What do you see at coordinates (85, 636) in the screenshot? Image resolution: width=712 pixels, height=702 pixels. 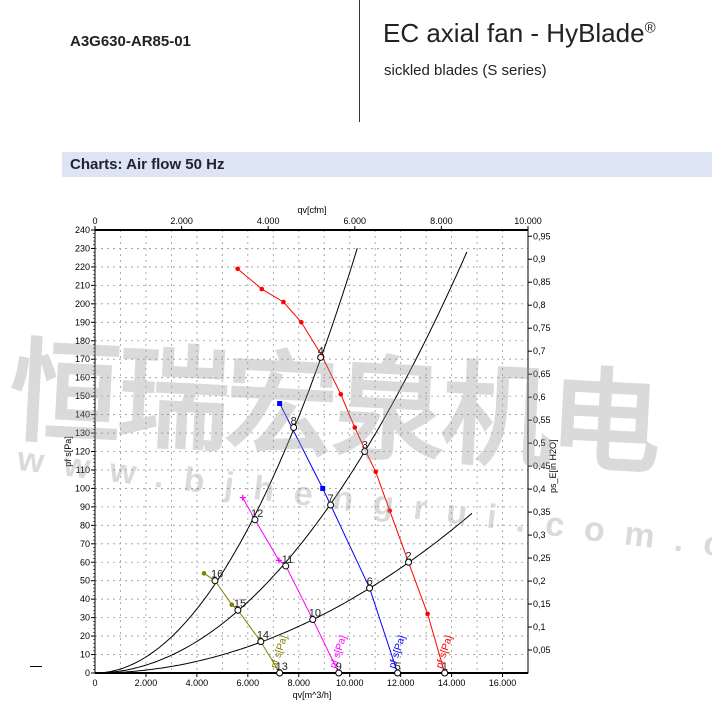 I see `y-tick-label: 20` at bounding box center [85, 636].